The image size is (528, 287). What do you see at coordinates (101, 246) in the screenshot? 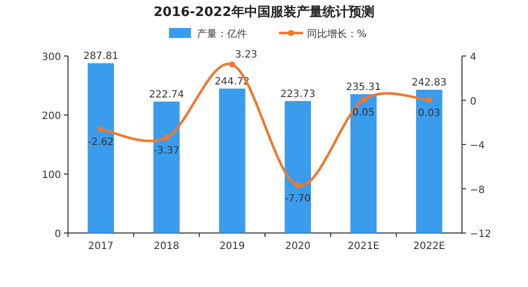
I see `x-tick-label: 2017` at bounding box center [101, 246].